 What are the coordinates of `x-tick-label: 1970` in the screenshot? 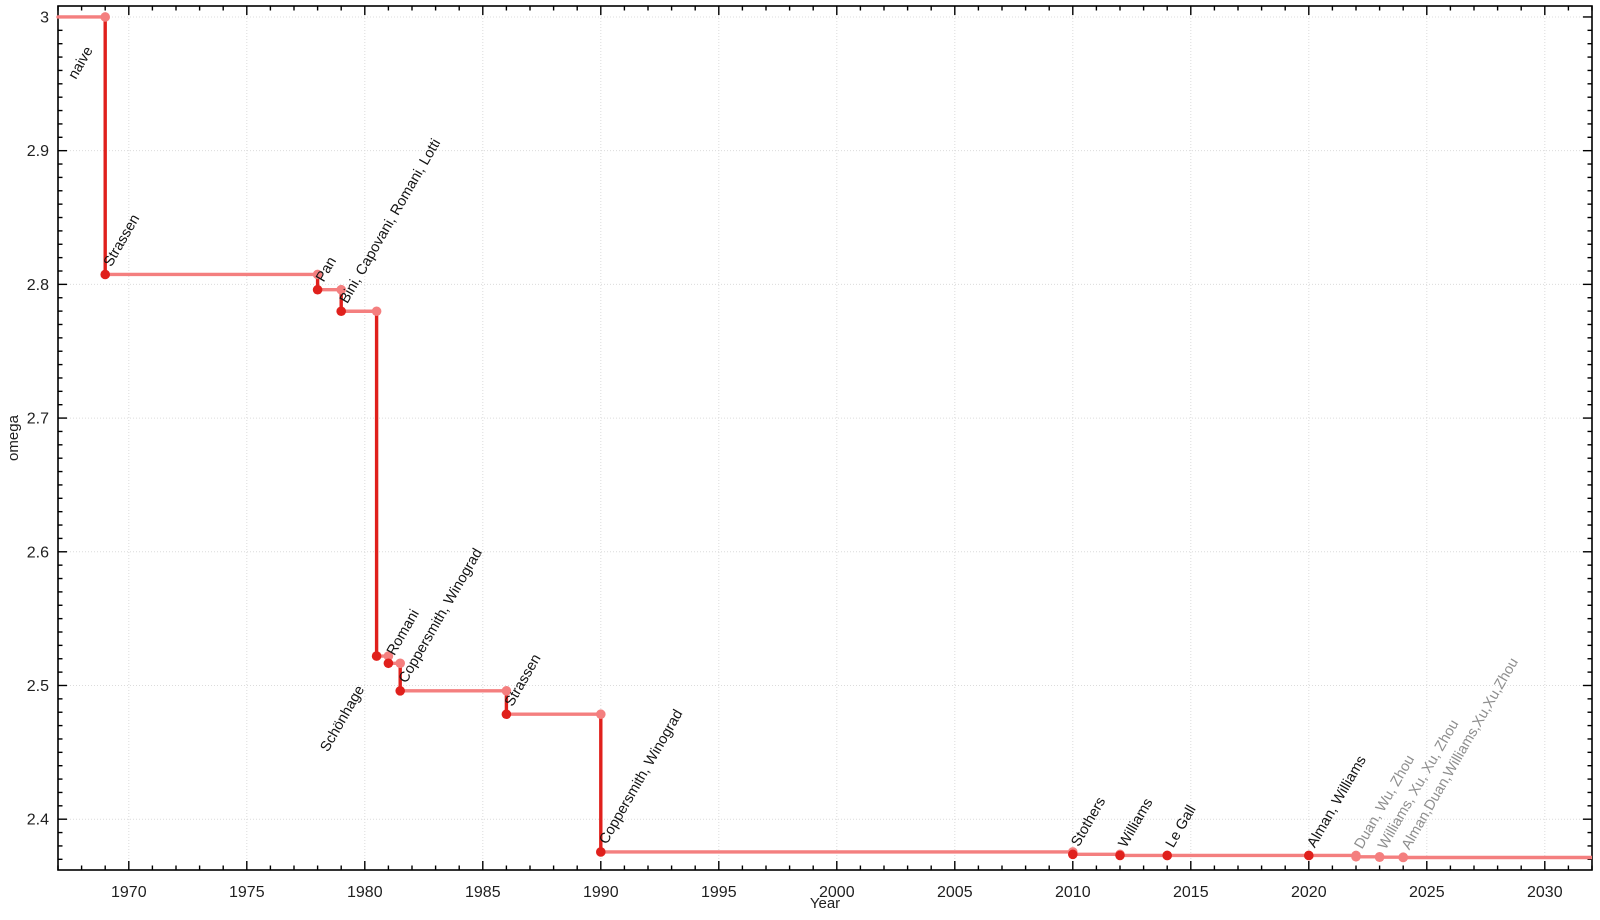 It's located at (129, 892).